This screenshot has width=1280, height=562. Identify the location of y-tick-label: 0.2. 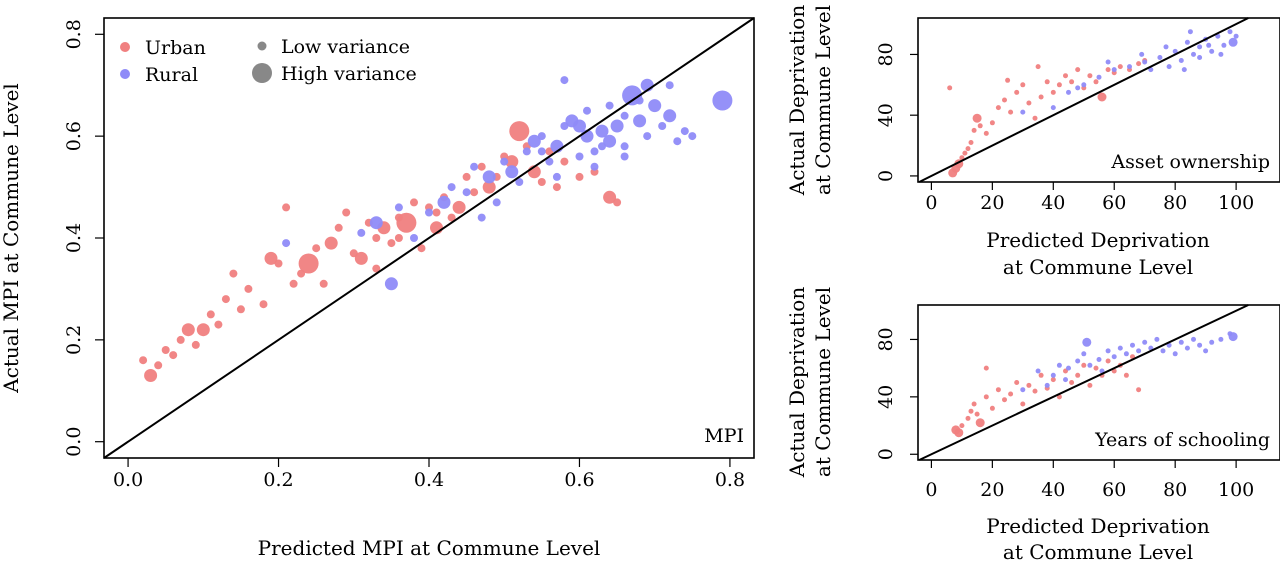
(74, 340).